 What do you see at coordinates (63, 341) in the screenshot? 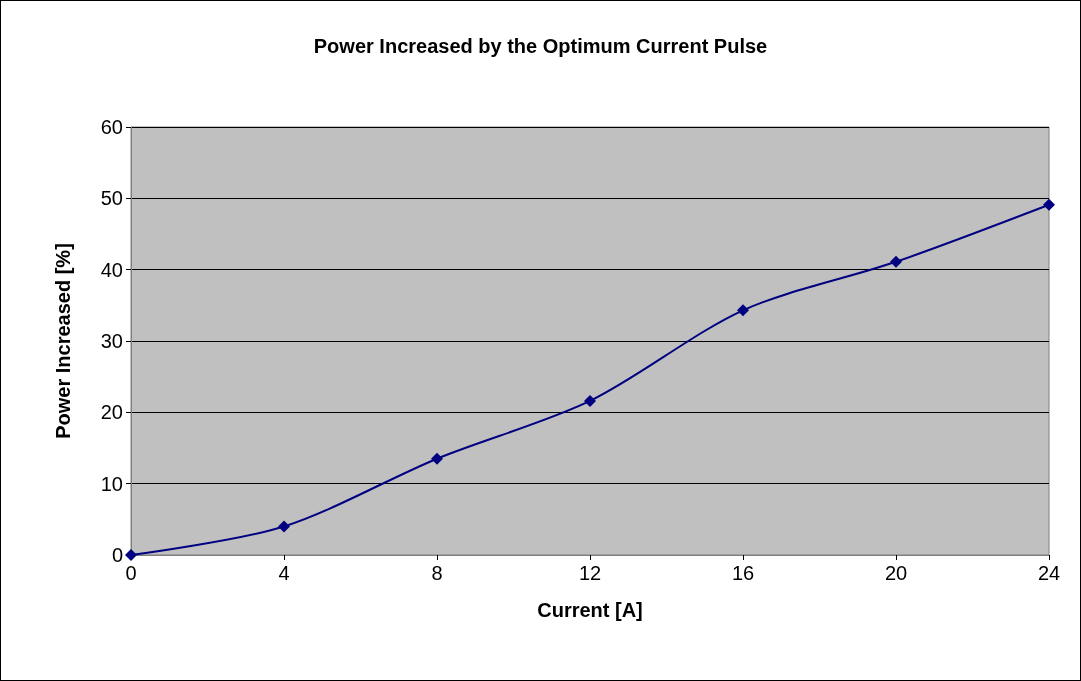
I see `y-axis-title: Power Increased [%]` at bounding box center [63, 341].